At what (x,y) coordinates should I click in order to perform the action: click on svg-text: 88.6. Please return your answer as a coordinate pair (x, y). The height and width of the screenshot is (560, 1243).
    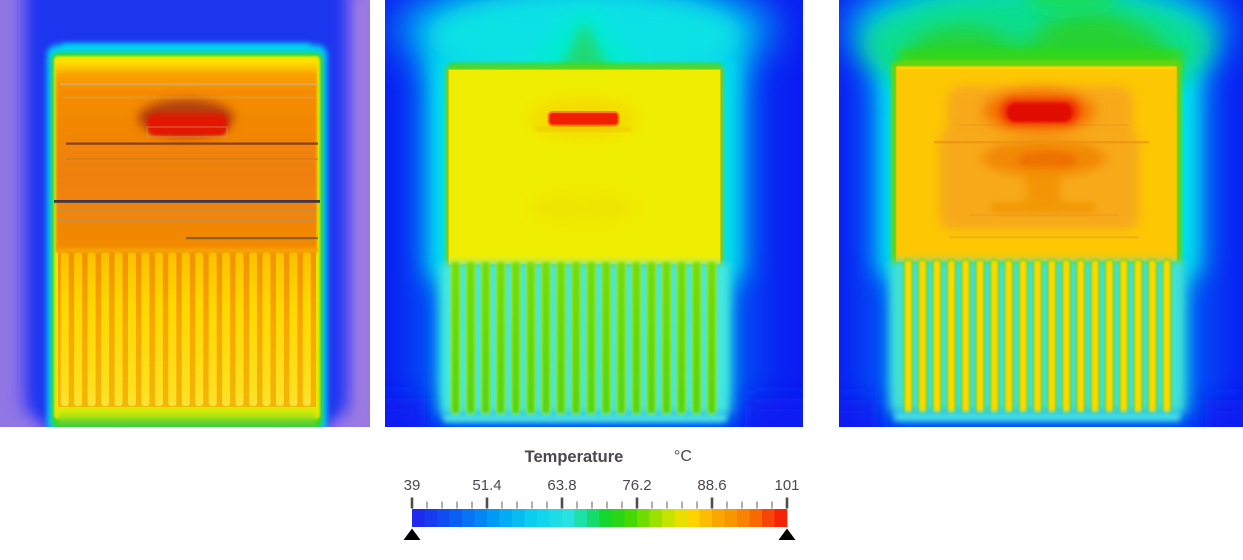
    Looking at the image, I should click on (711, 485).